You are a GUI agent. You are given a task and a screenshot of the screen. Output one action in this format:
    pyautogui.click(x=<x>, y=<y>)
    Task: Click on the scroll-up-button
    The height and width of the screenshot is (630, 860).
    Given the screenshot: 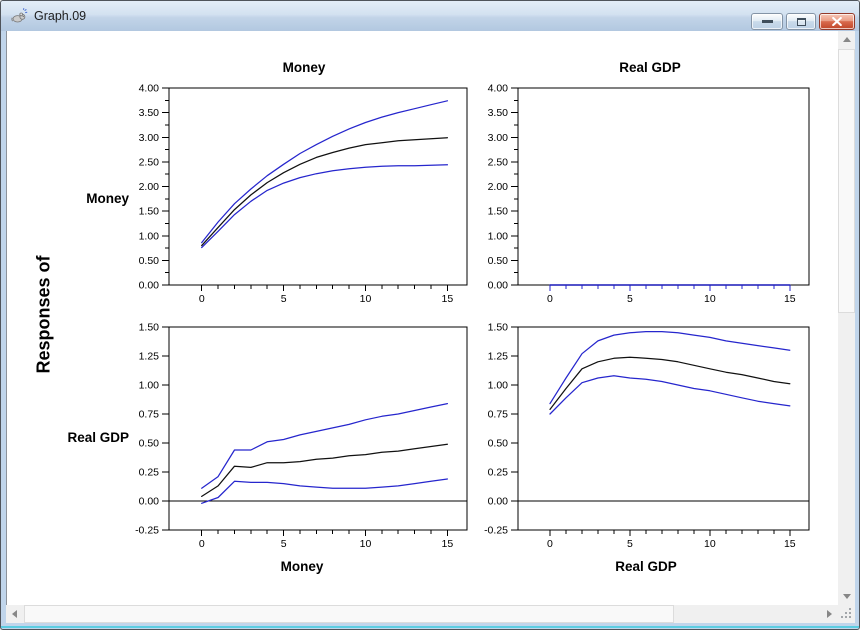 What is the action you would take?
    pyautogui.click(x=846, y=39)
    